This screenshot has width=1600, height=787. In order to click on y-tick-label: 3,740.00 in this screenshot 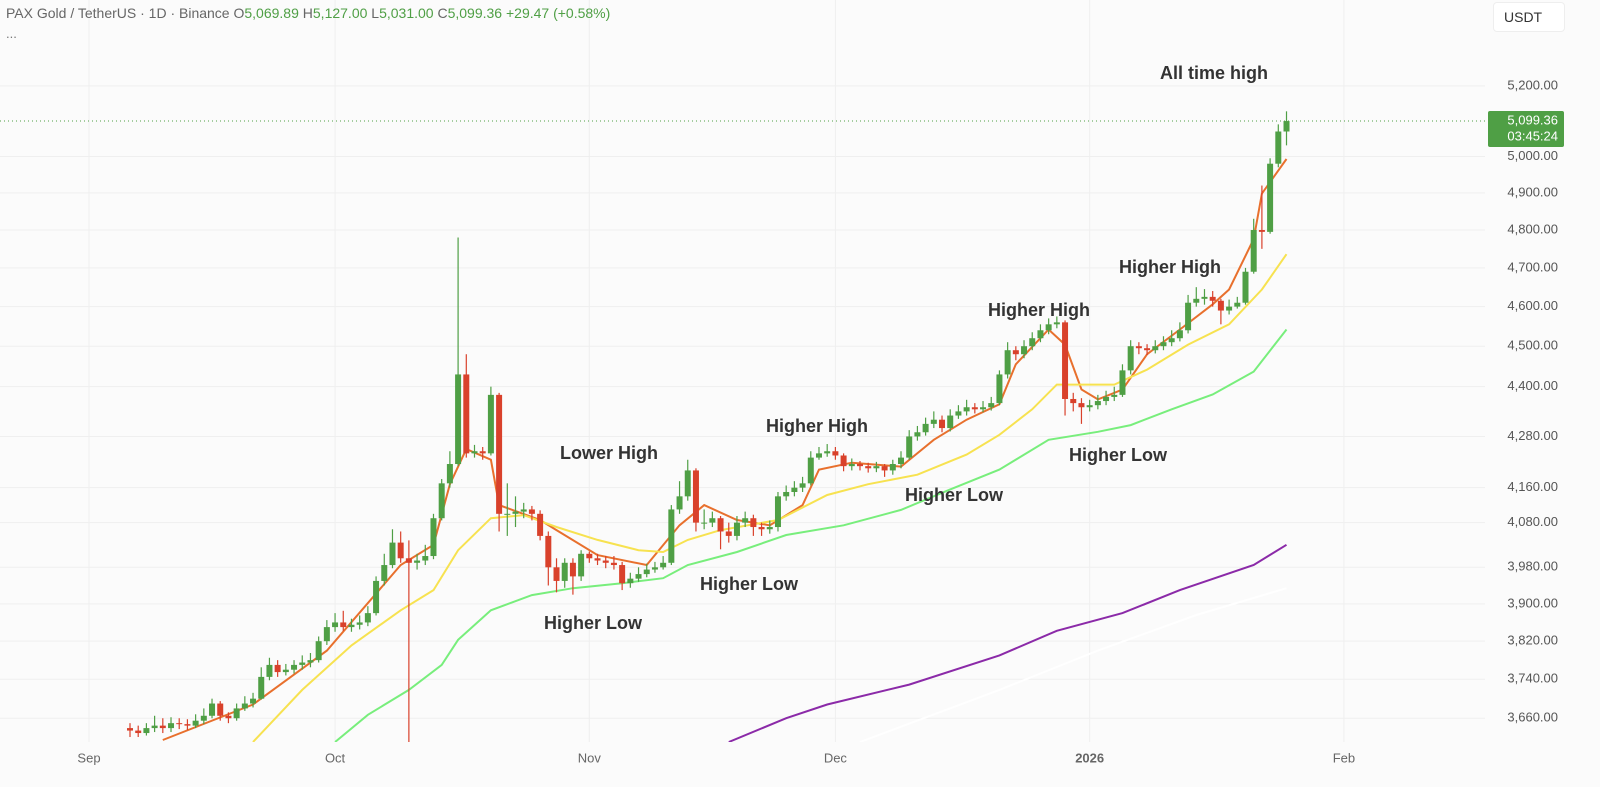, I will do `click(1532, 678)`.